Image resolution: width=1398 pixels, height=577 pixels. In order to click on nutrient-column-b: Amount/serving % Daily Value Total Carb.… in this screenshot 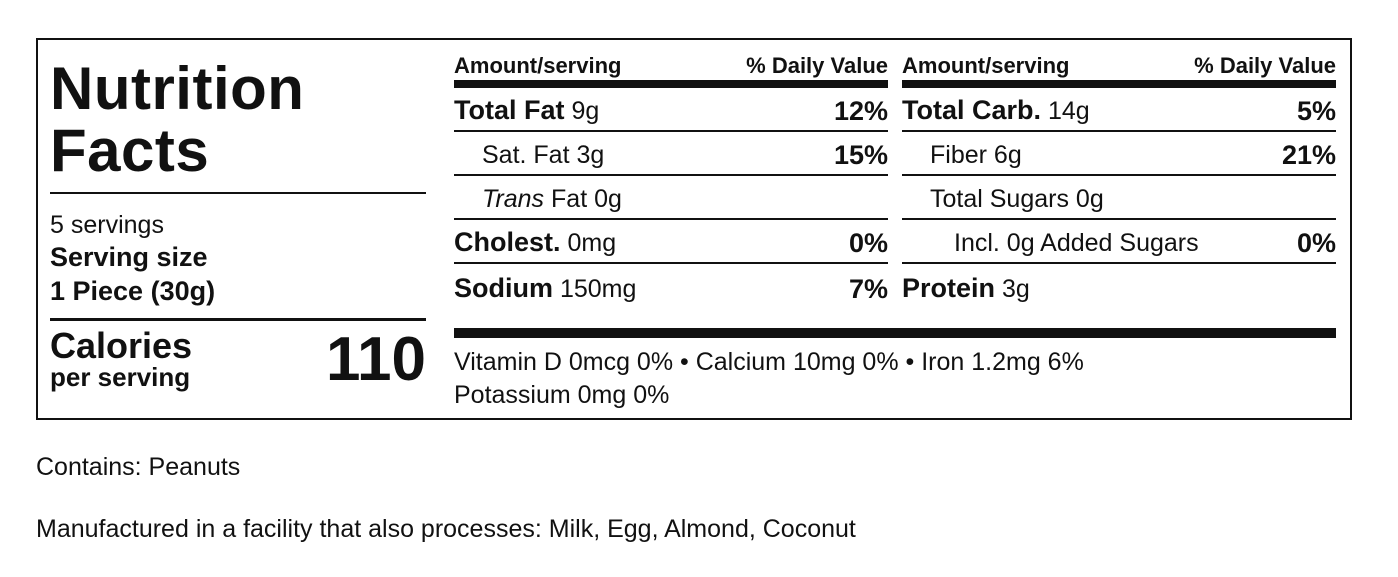, I will do `click(1119, 180)`.